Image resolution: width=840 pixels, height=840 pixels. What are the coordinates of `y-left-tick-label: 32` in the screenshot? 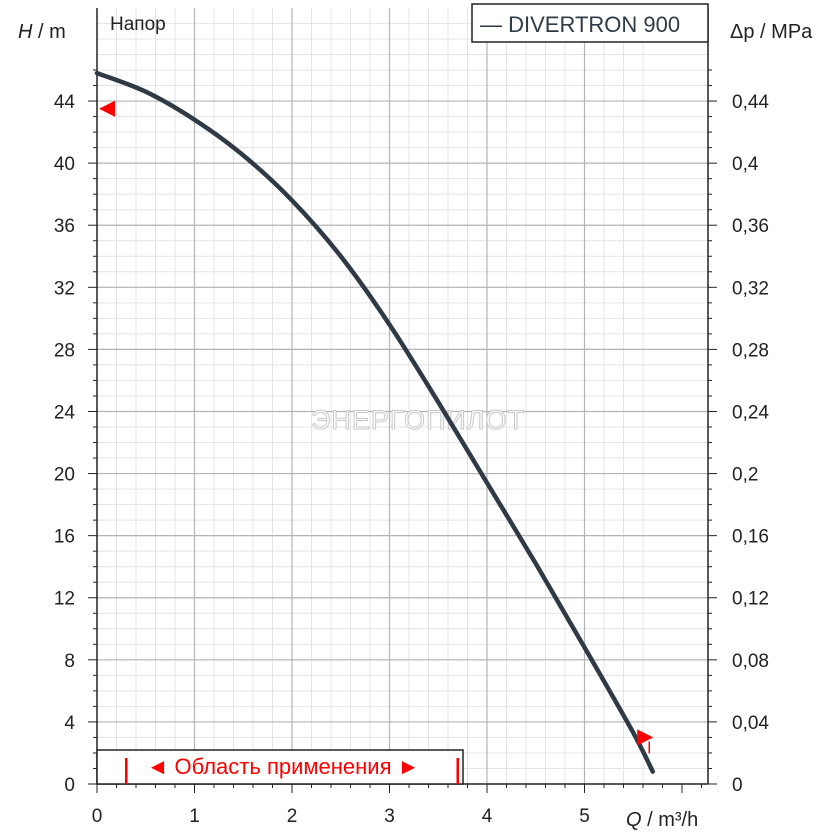 It's located at (64, 288).